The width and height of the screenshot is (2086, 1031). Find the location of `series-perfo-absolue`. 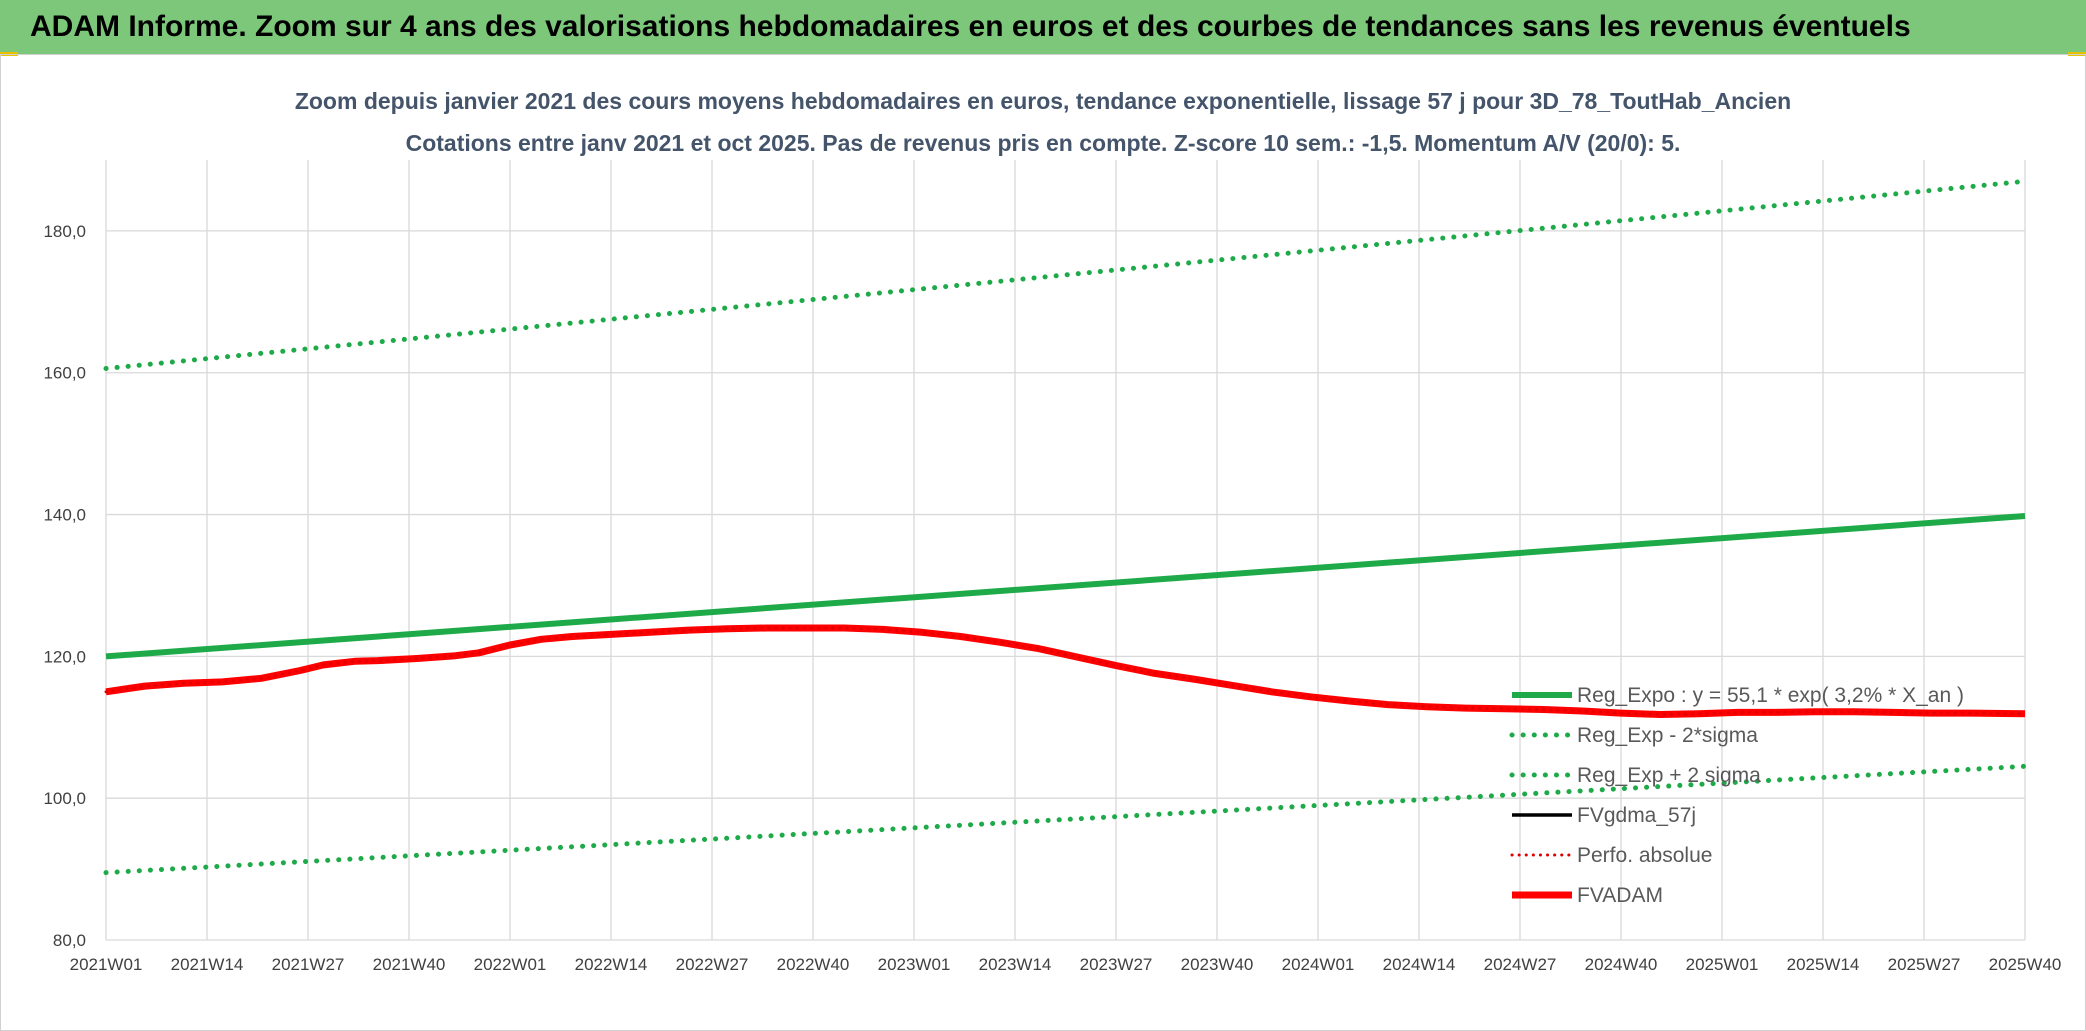

series-perfo-absolue is located at coordinates (1065, 671).